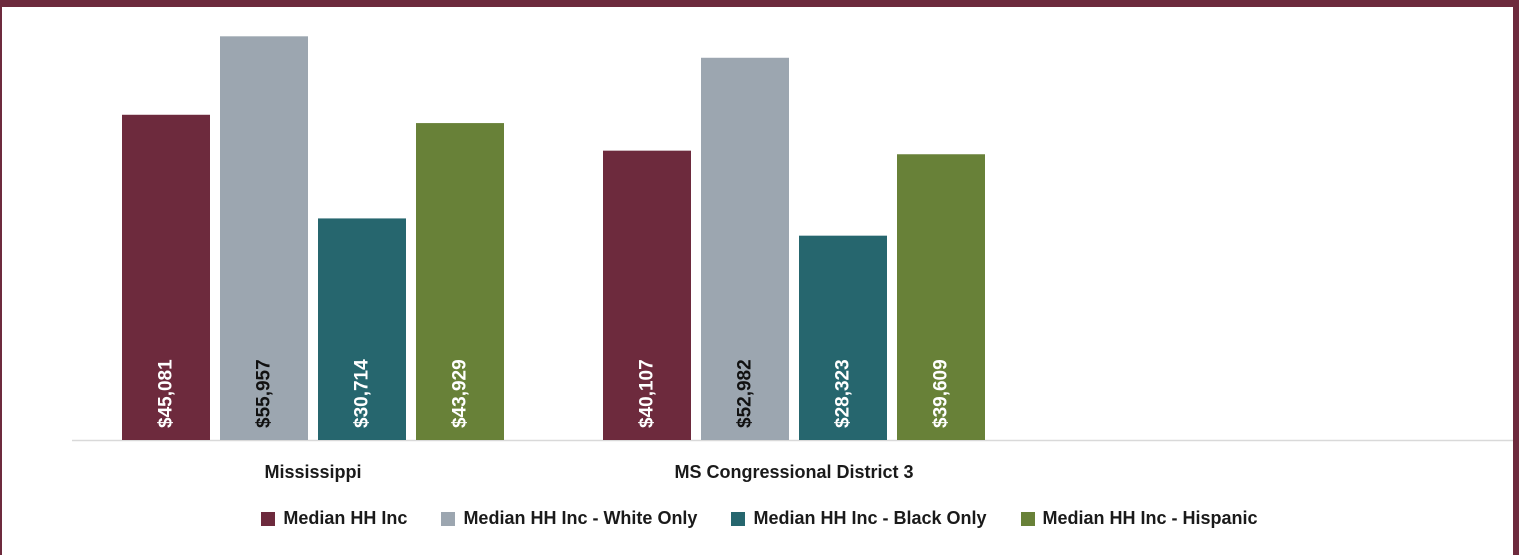 The height and width of the screenshot is (555, 1519). Describe the element at coordinates (647, 393) in the screenshot. I see `data-label: $40,107` at that location.